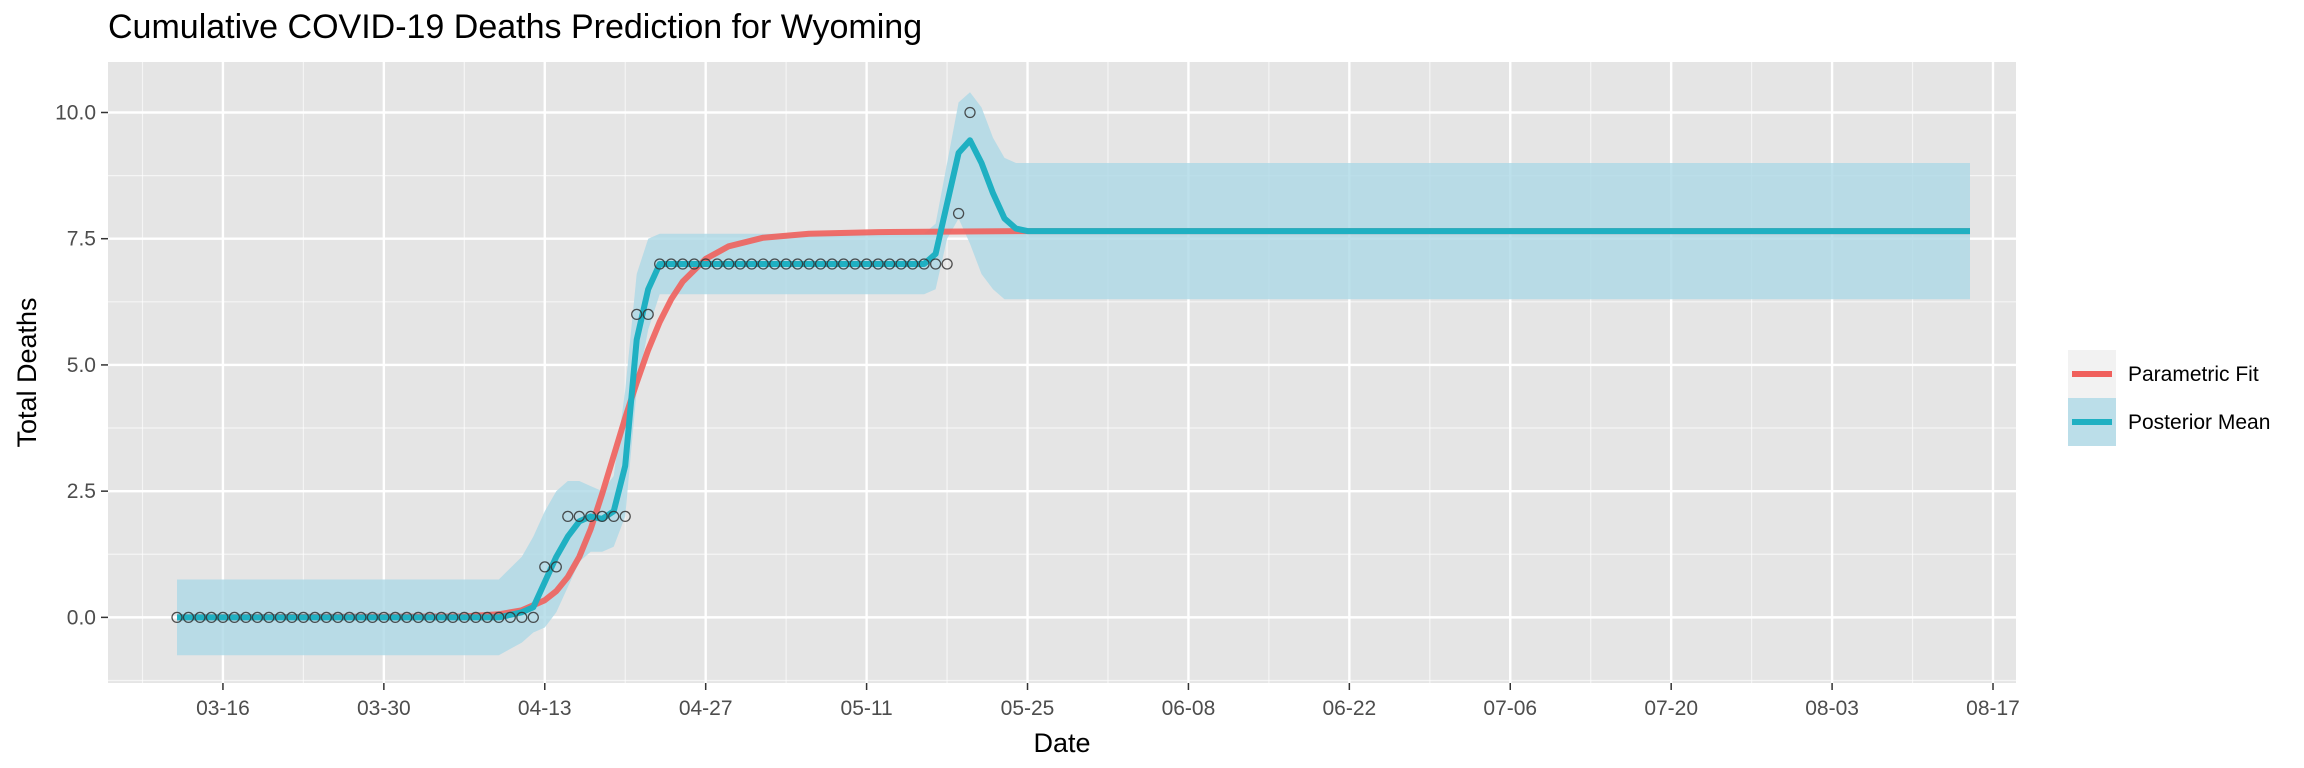  What do you see at coordinates (384, 708) in the screenshot?
I see `x-tick-label: 03-30` at bounding box center [384, 708].